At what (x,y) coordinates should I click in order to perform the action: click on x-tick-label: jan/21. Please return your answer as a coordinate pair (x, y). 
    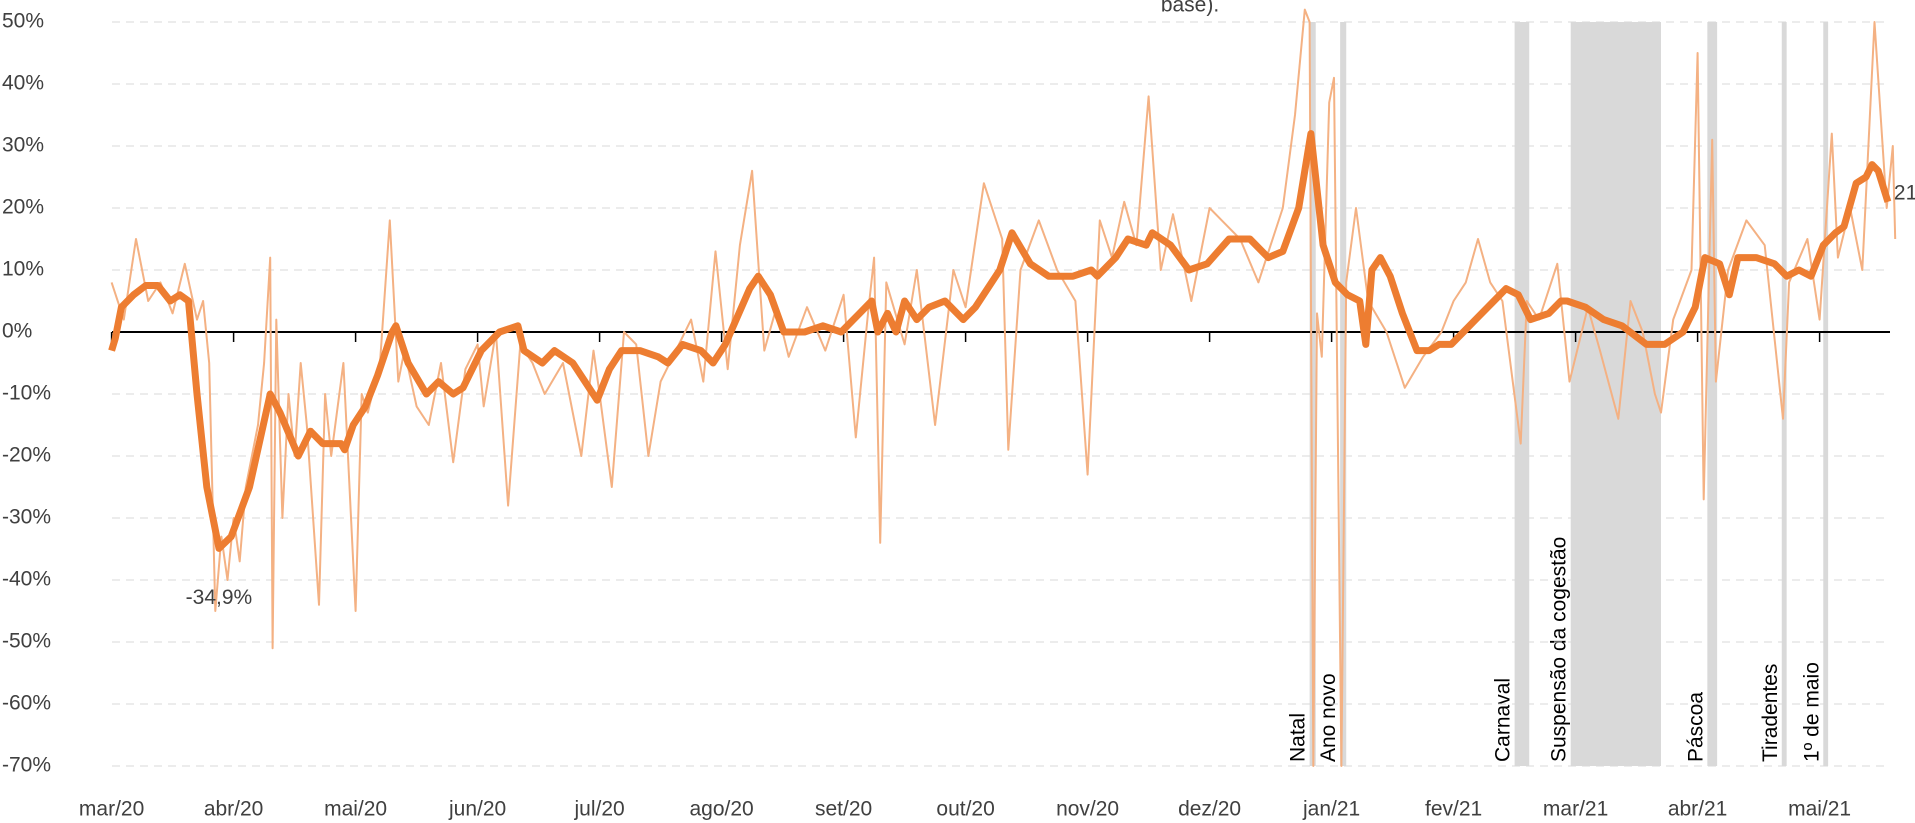
    Looking at the image, I should click on (1331, 809).